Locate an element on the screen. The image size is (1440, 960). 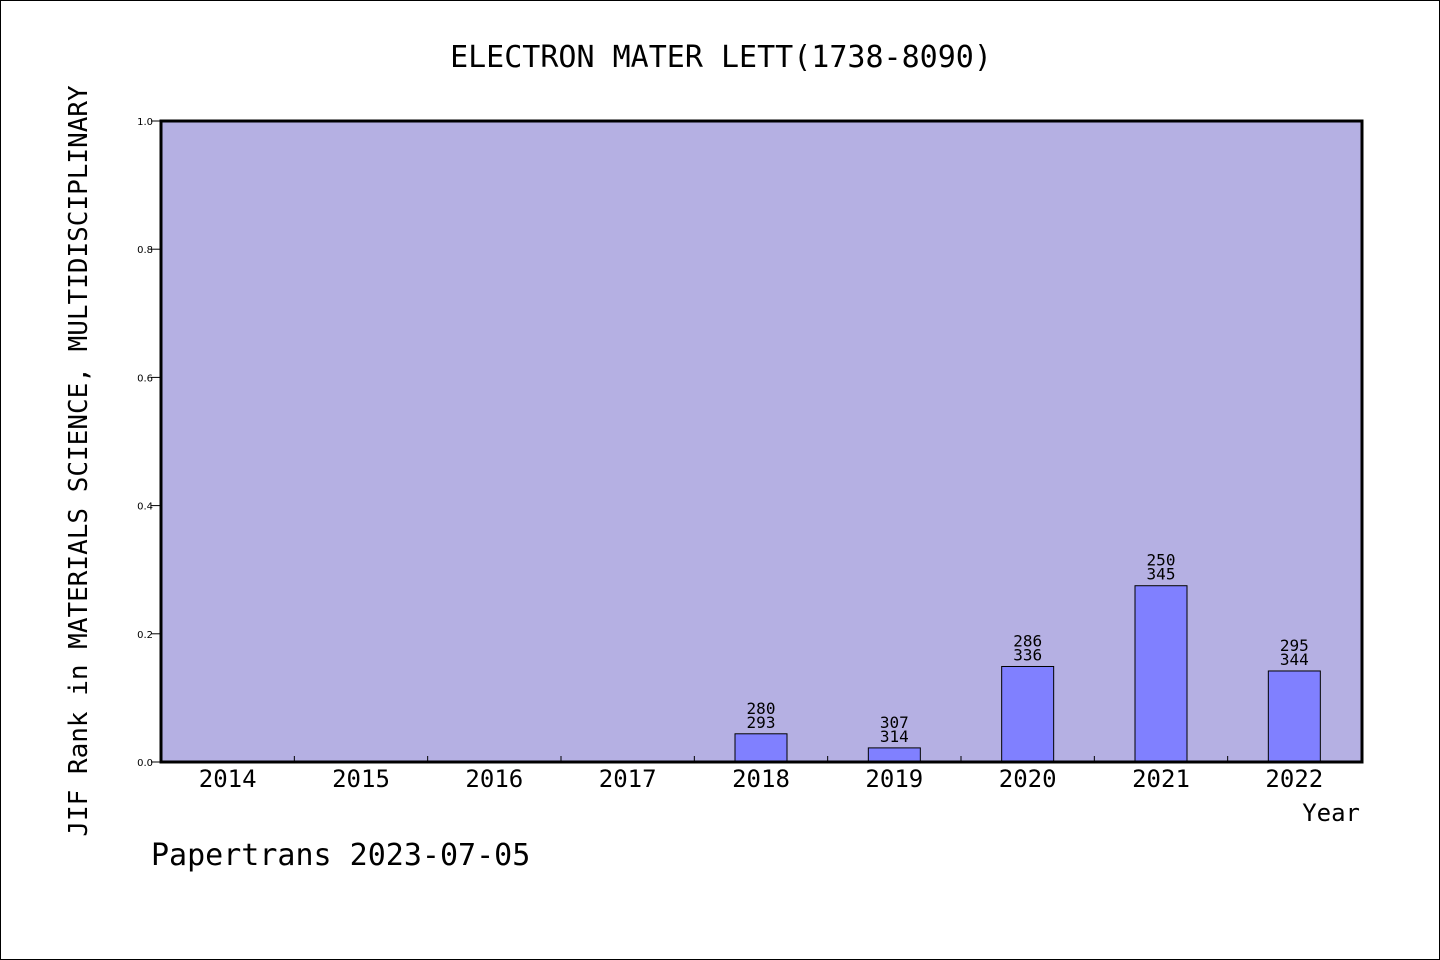
bar-rank-label: 250 is located at coordinates (1161, 560).